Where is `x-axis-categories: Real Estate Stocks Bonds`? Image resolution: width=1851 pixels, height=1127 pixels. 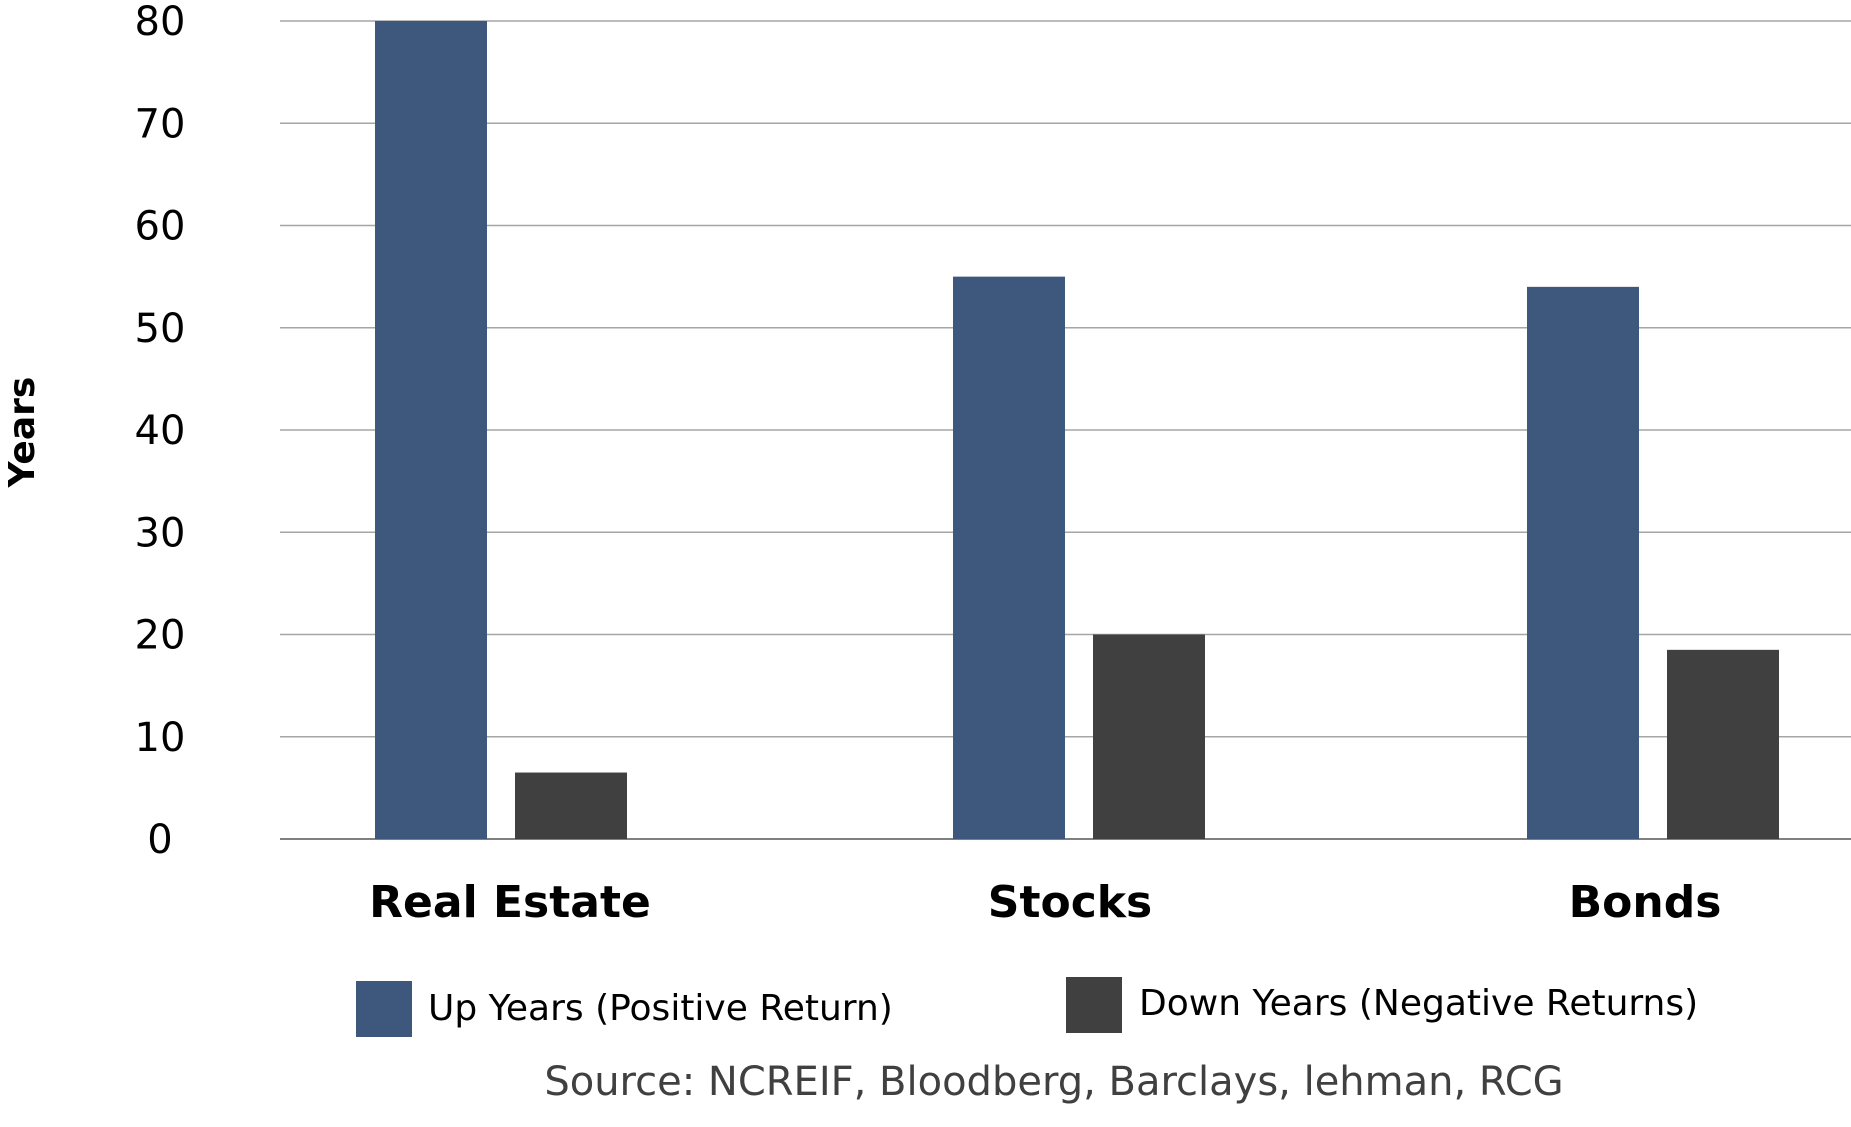
x-axis-categories: Real Estate Stocks Bonds is located at coordinates (1045, 902).